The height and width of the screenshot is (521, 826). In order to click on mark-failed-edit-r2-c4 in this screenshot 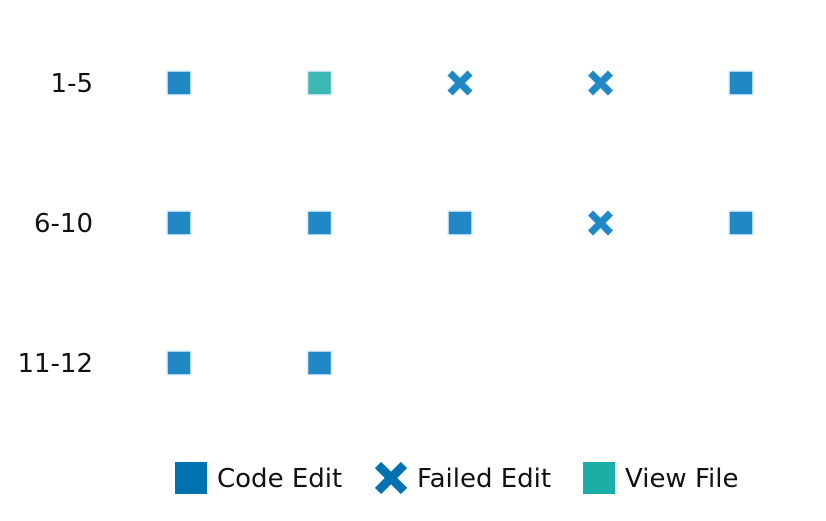, I will do `click(600, 223)`.